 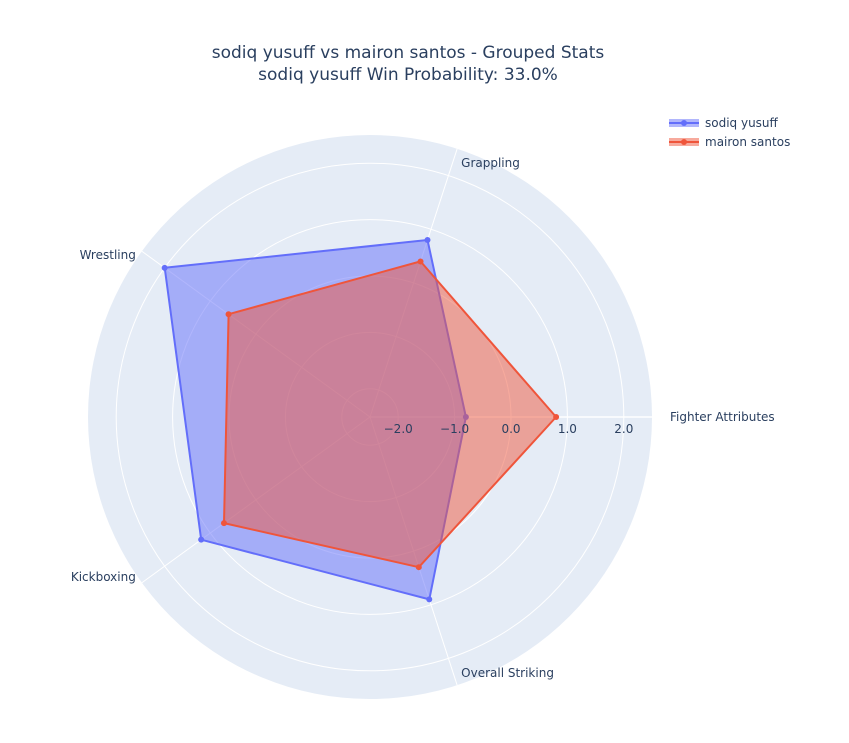 I want to click on legend-item: sodiq yusuff, so click(x=724, y=123).